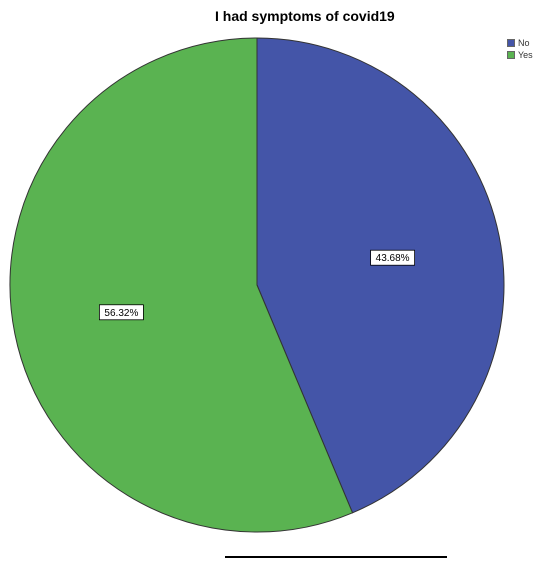 The height and width of the screenshot is (563, 543). I want to click on legend-label-yes: Yes, so click(525, 55).